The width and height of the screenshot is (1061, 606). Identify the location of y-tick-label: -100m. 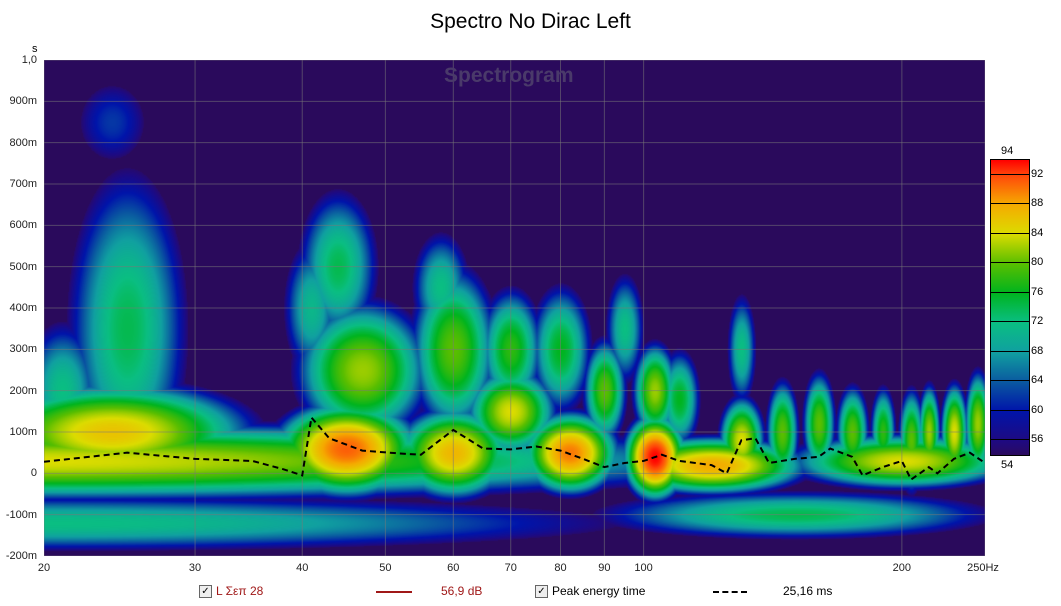
(21, 514).